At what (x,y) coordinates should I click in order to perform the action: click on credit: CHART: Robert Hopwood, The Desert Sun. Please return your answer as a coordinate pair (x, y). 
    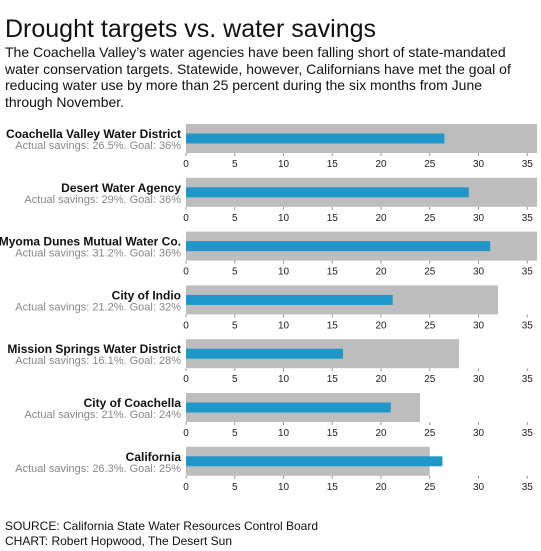
    Looking at the image, I should click on (118, 541).